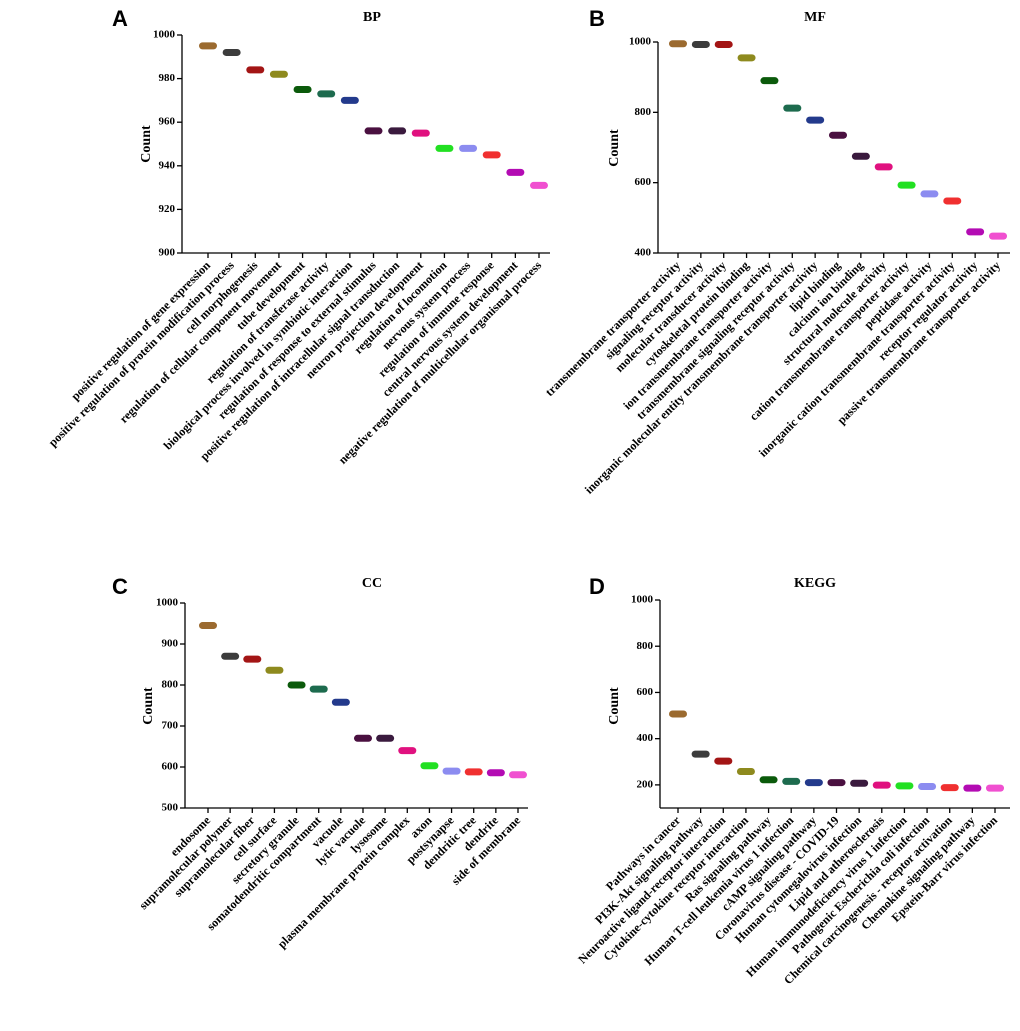  Describe the element at coordinates (302, 89) in the screenshot. I see `data-mark-tube-development` at that location.